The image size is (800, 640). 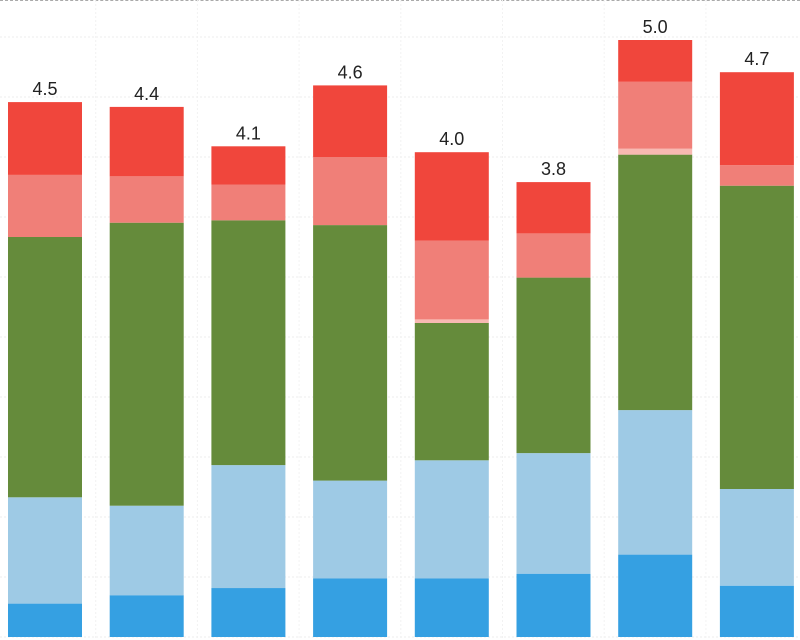 I want to click on total-label: 4.7, so click(x=756, y=59).